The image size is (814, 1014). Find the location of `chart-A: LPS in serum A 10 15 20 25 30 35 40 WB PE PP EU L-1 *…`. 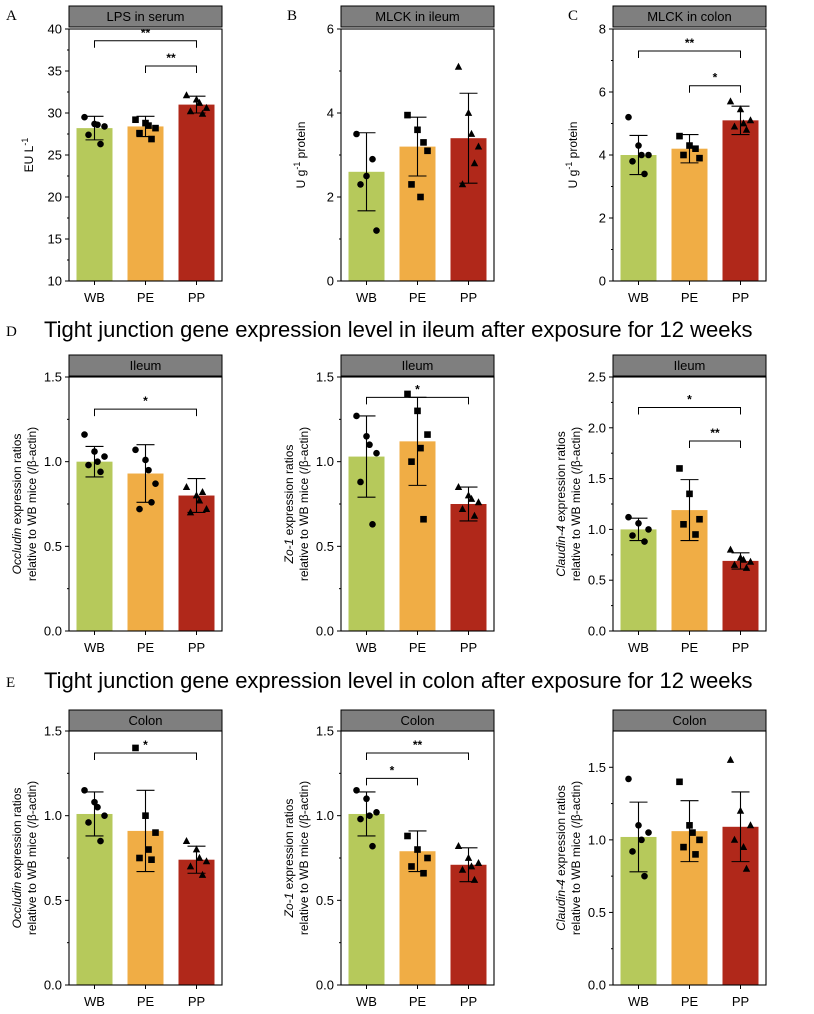

chart-A: LPS in serum A 10 15 20 25 30 35 40 WB PE PP EU L-1 *… is located at coordinates (114, 155).